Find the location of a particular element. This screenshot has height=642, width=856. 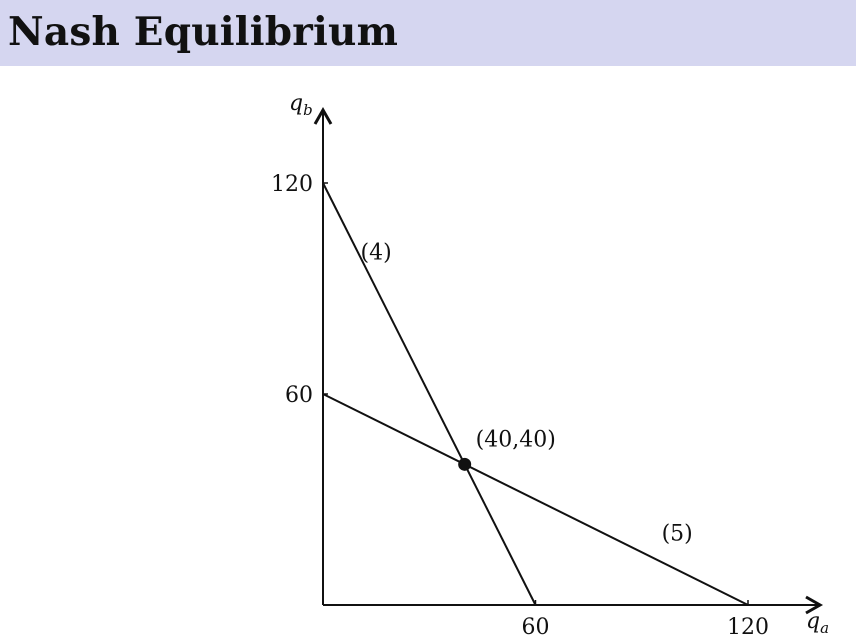

x-axis-label: qa is located at coordinates (817, 623).